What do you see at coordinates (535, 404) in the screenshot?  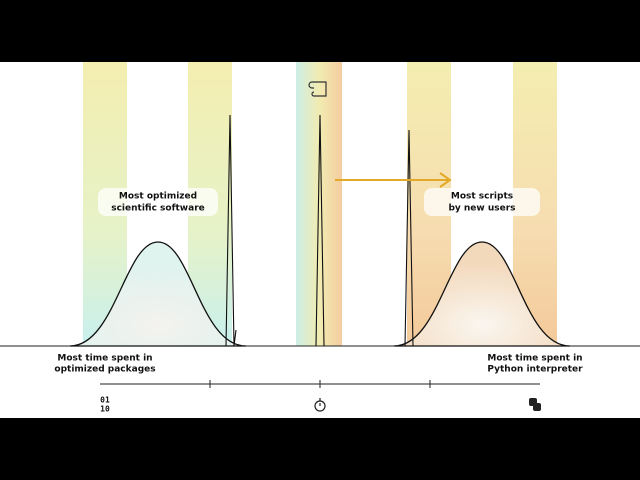 I see `python-icon` at bounding box center [535, 404].